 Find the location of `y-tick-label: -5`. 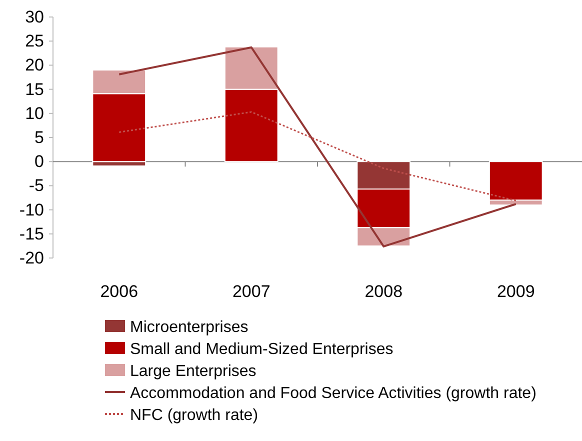

y-tick-label: -5 is located at coordinates (36, 186).